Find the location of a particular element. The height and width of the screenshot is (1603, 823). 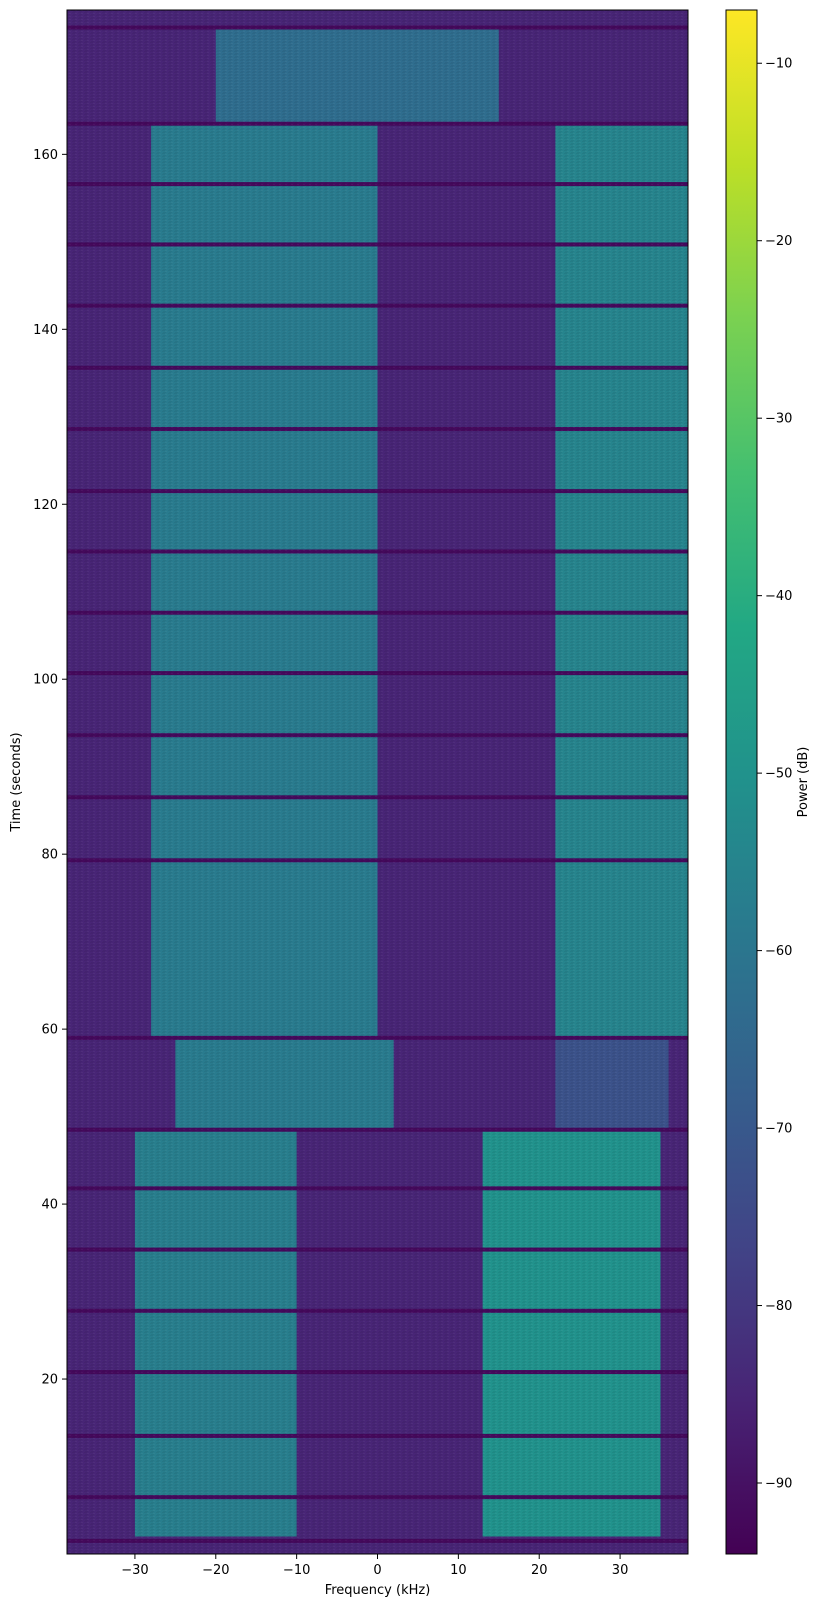

colorbar-frame is located at coordinates (741, 782).